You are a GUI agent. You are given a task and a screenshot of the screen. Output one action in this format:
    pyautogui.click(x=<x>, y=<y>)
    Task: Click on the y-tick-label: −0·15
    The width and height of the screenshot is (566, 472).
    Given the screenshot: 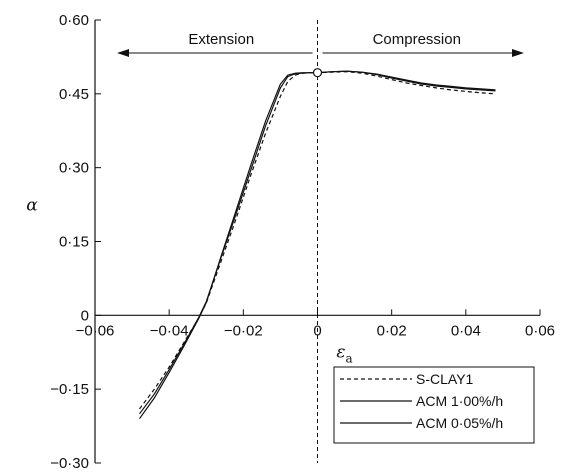 What is the action you would take?
    pyautogui.click(x=69, y=389)
    